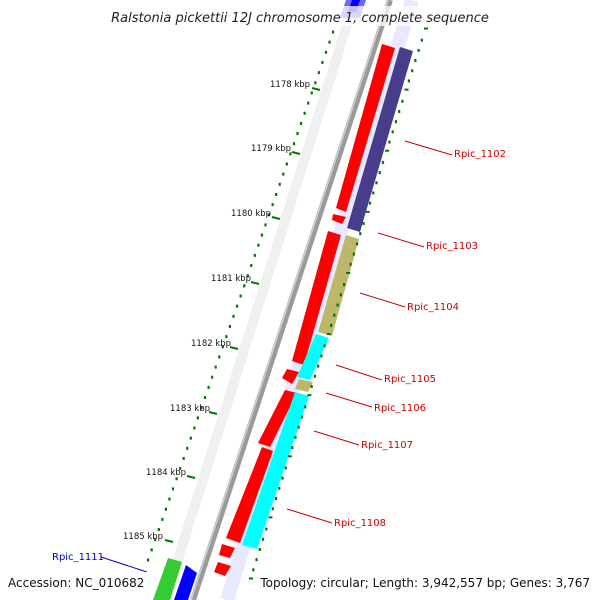 The width and height of the screenshot is (600, 600). Describe the element at coordinates (433, 307) in the screenshot. I see `gene-label-rpic-1104: Rpic_1104` at that location.